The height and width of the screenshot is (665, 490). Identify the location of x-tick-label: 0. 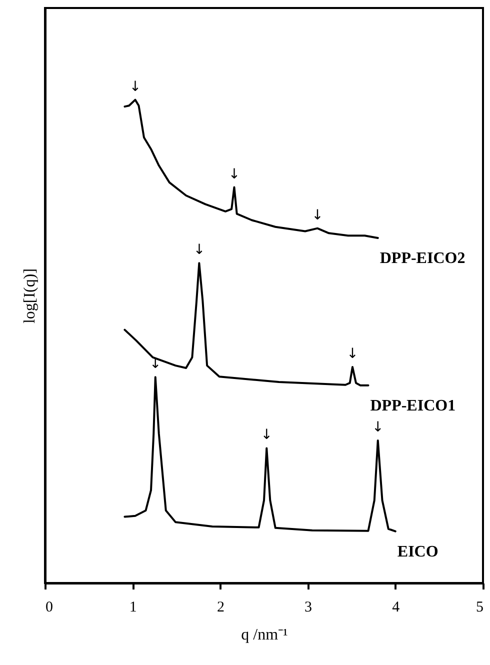
(49, 608).